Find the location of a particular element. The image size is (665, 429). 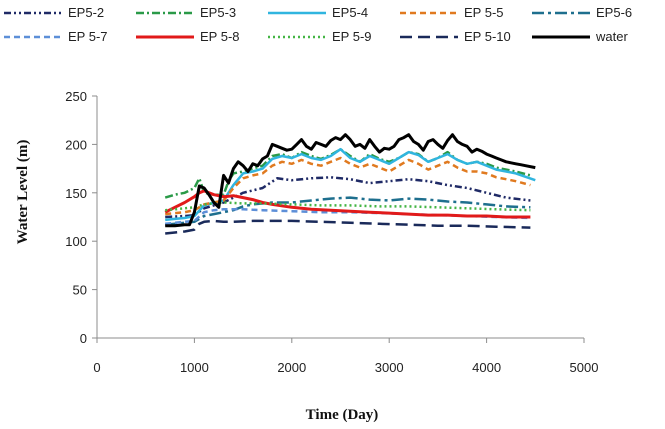

legend-label-ep-5-10: EP 5-10 is located at coordinates (487, 36).